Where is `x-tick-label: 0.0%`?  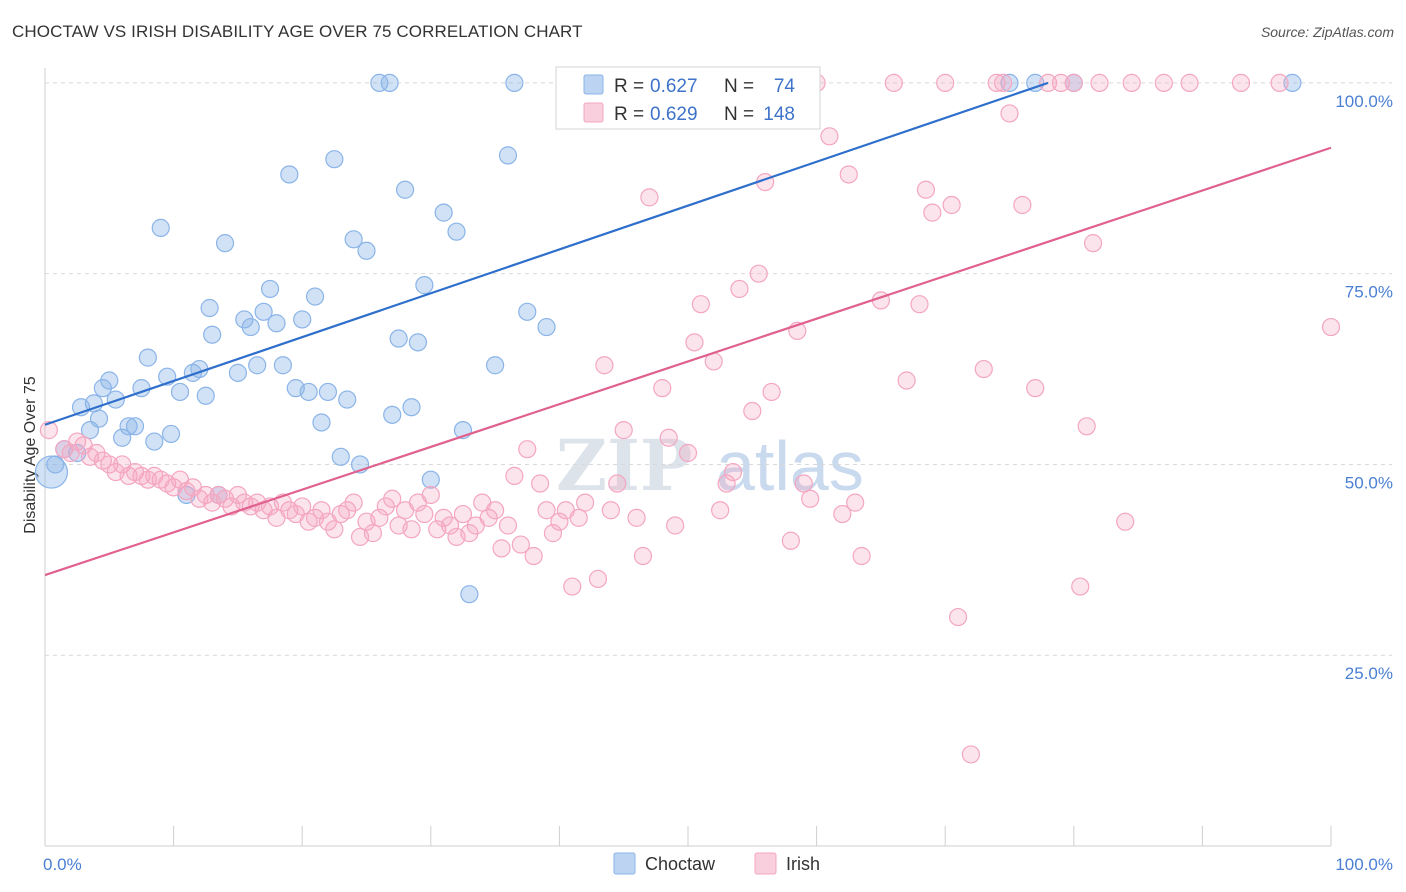 x-tick-label: 0.0% is located at coordinates (62, 864).